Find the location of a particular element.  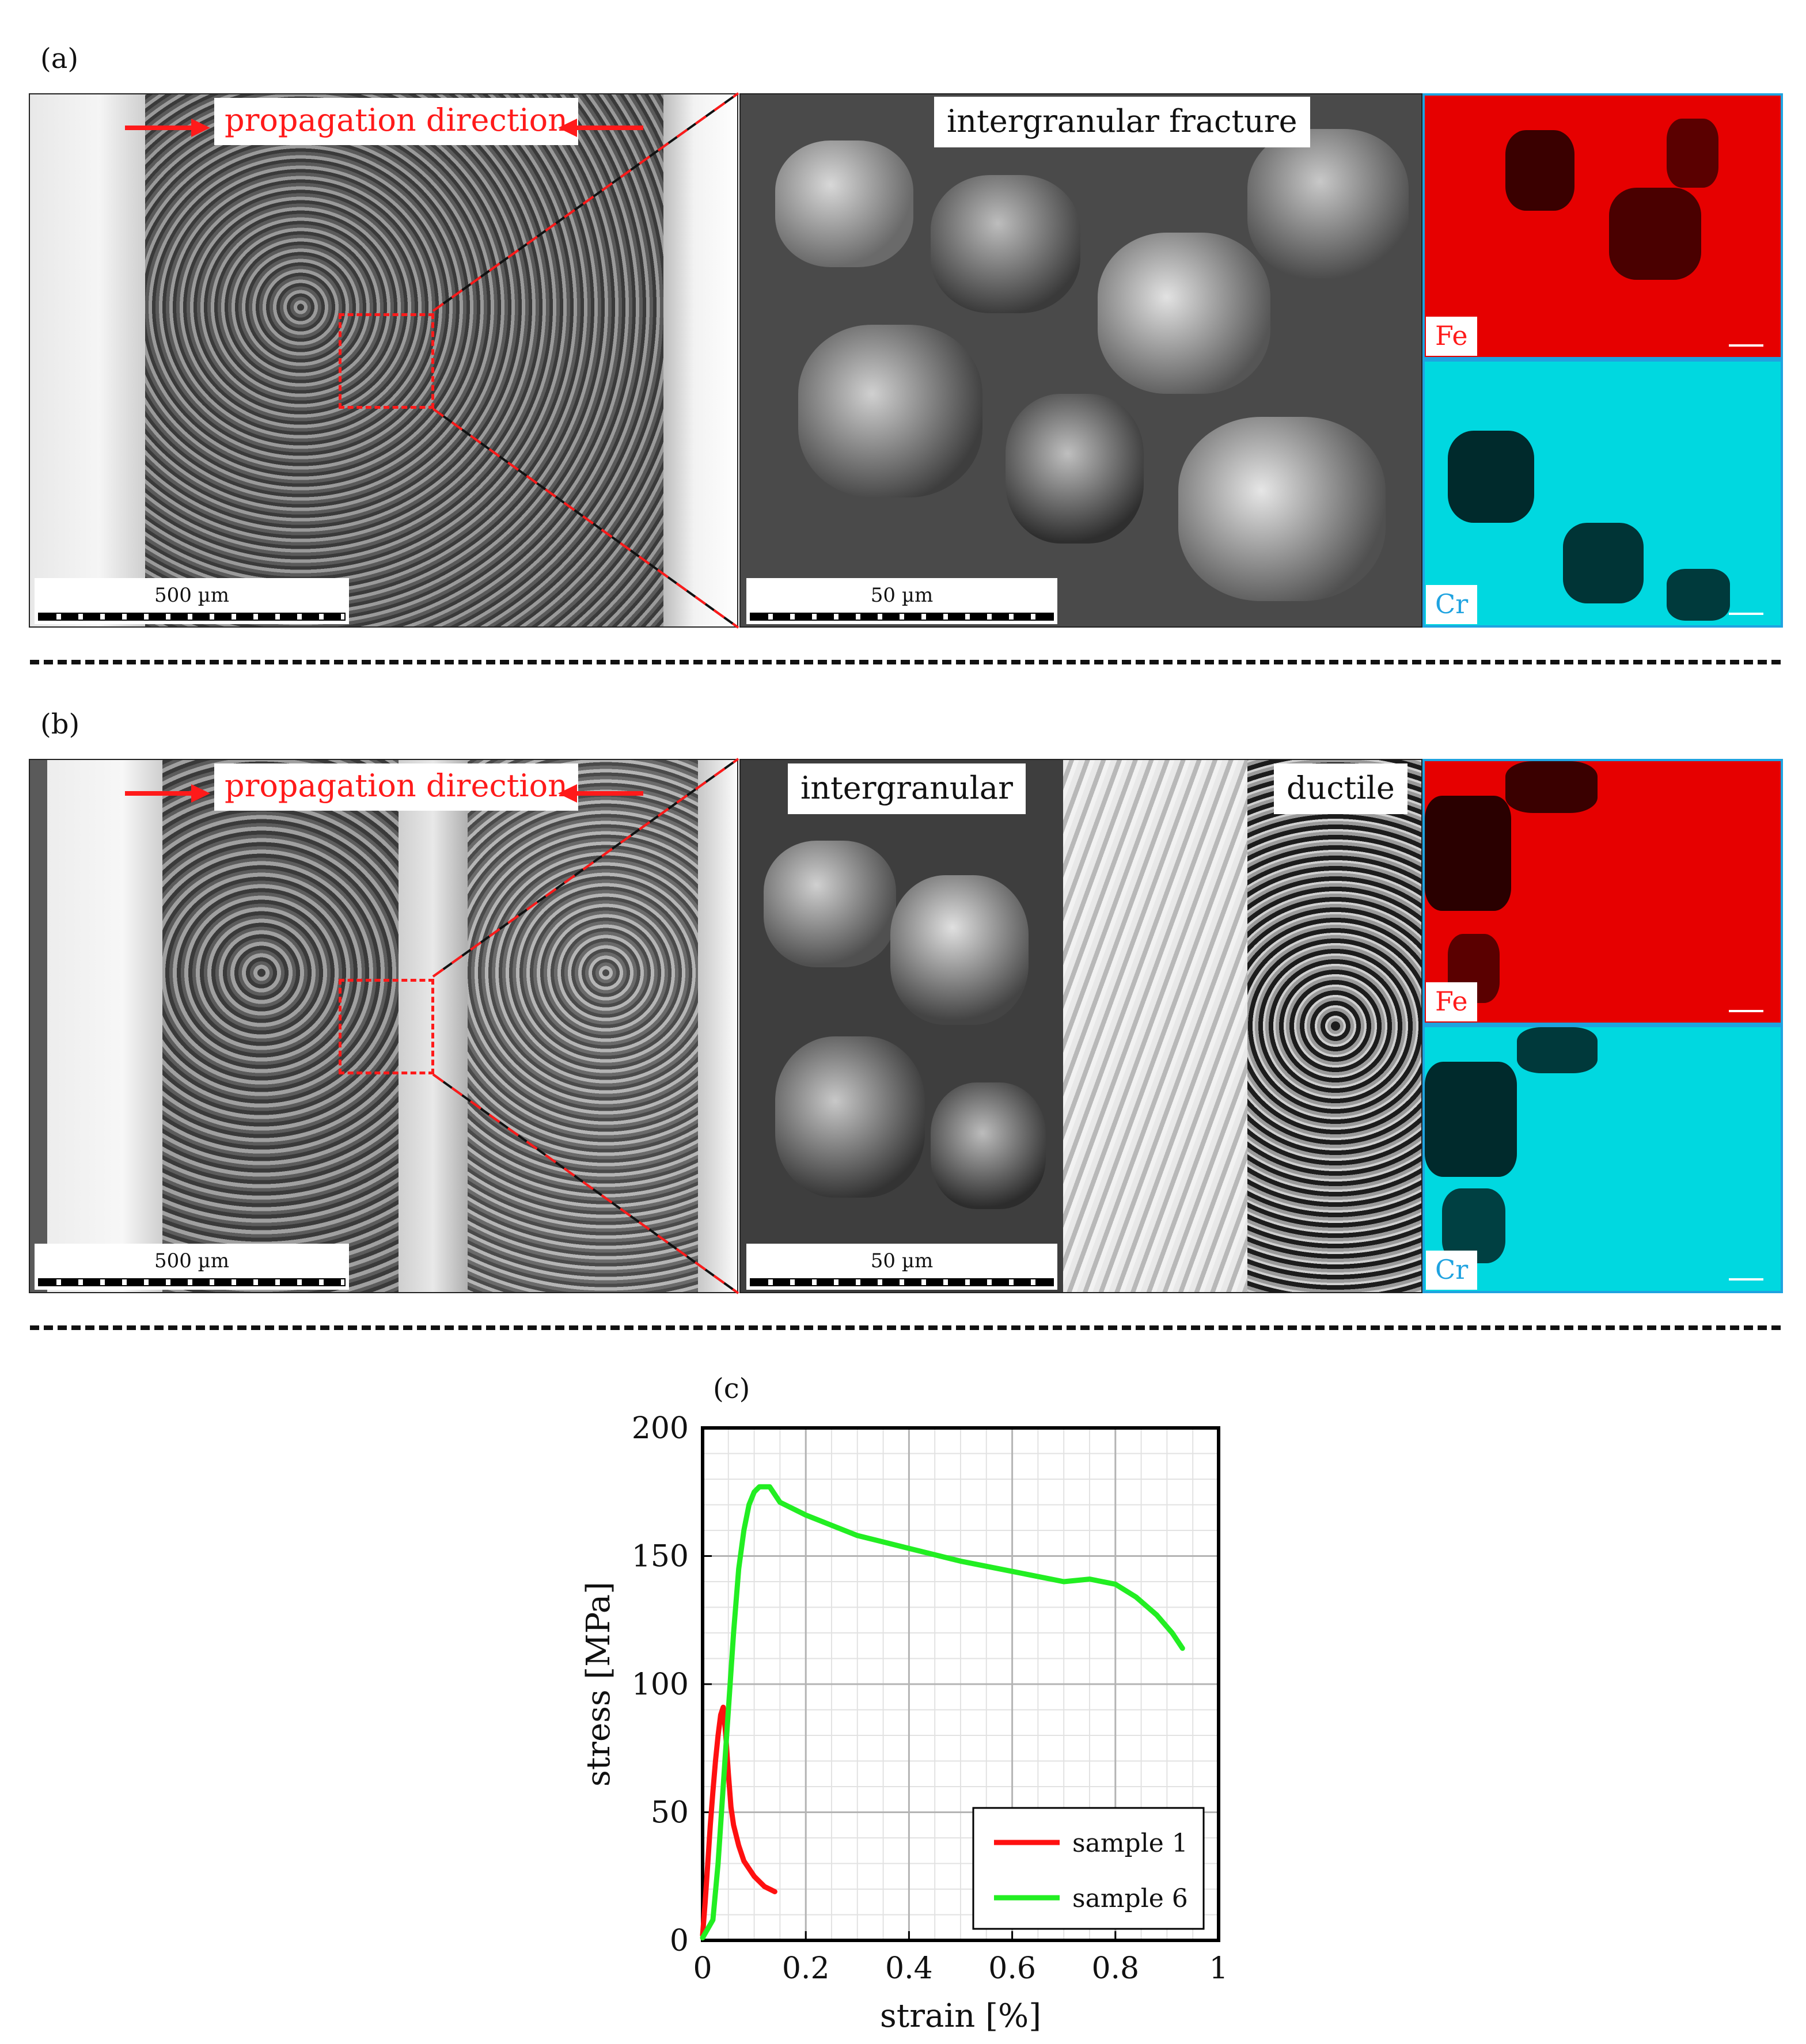

element-label-fe-a: Fe is located at coordinates (1451, 336).